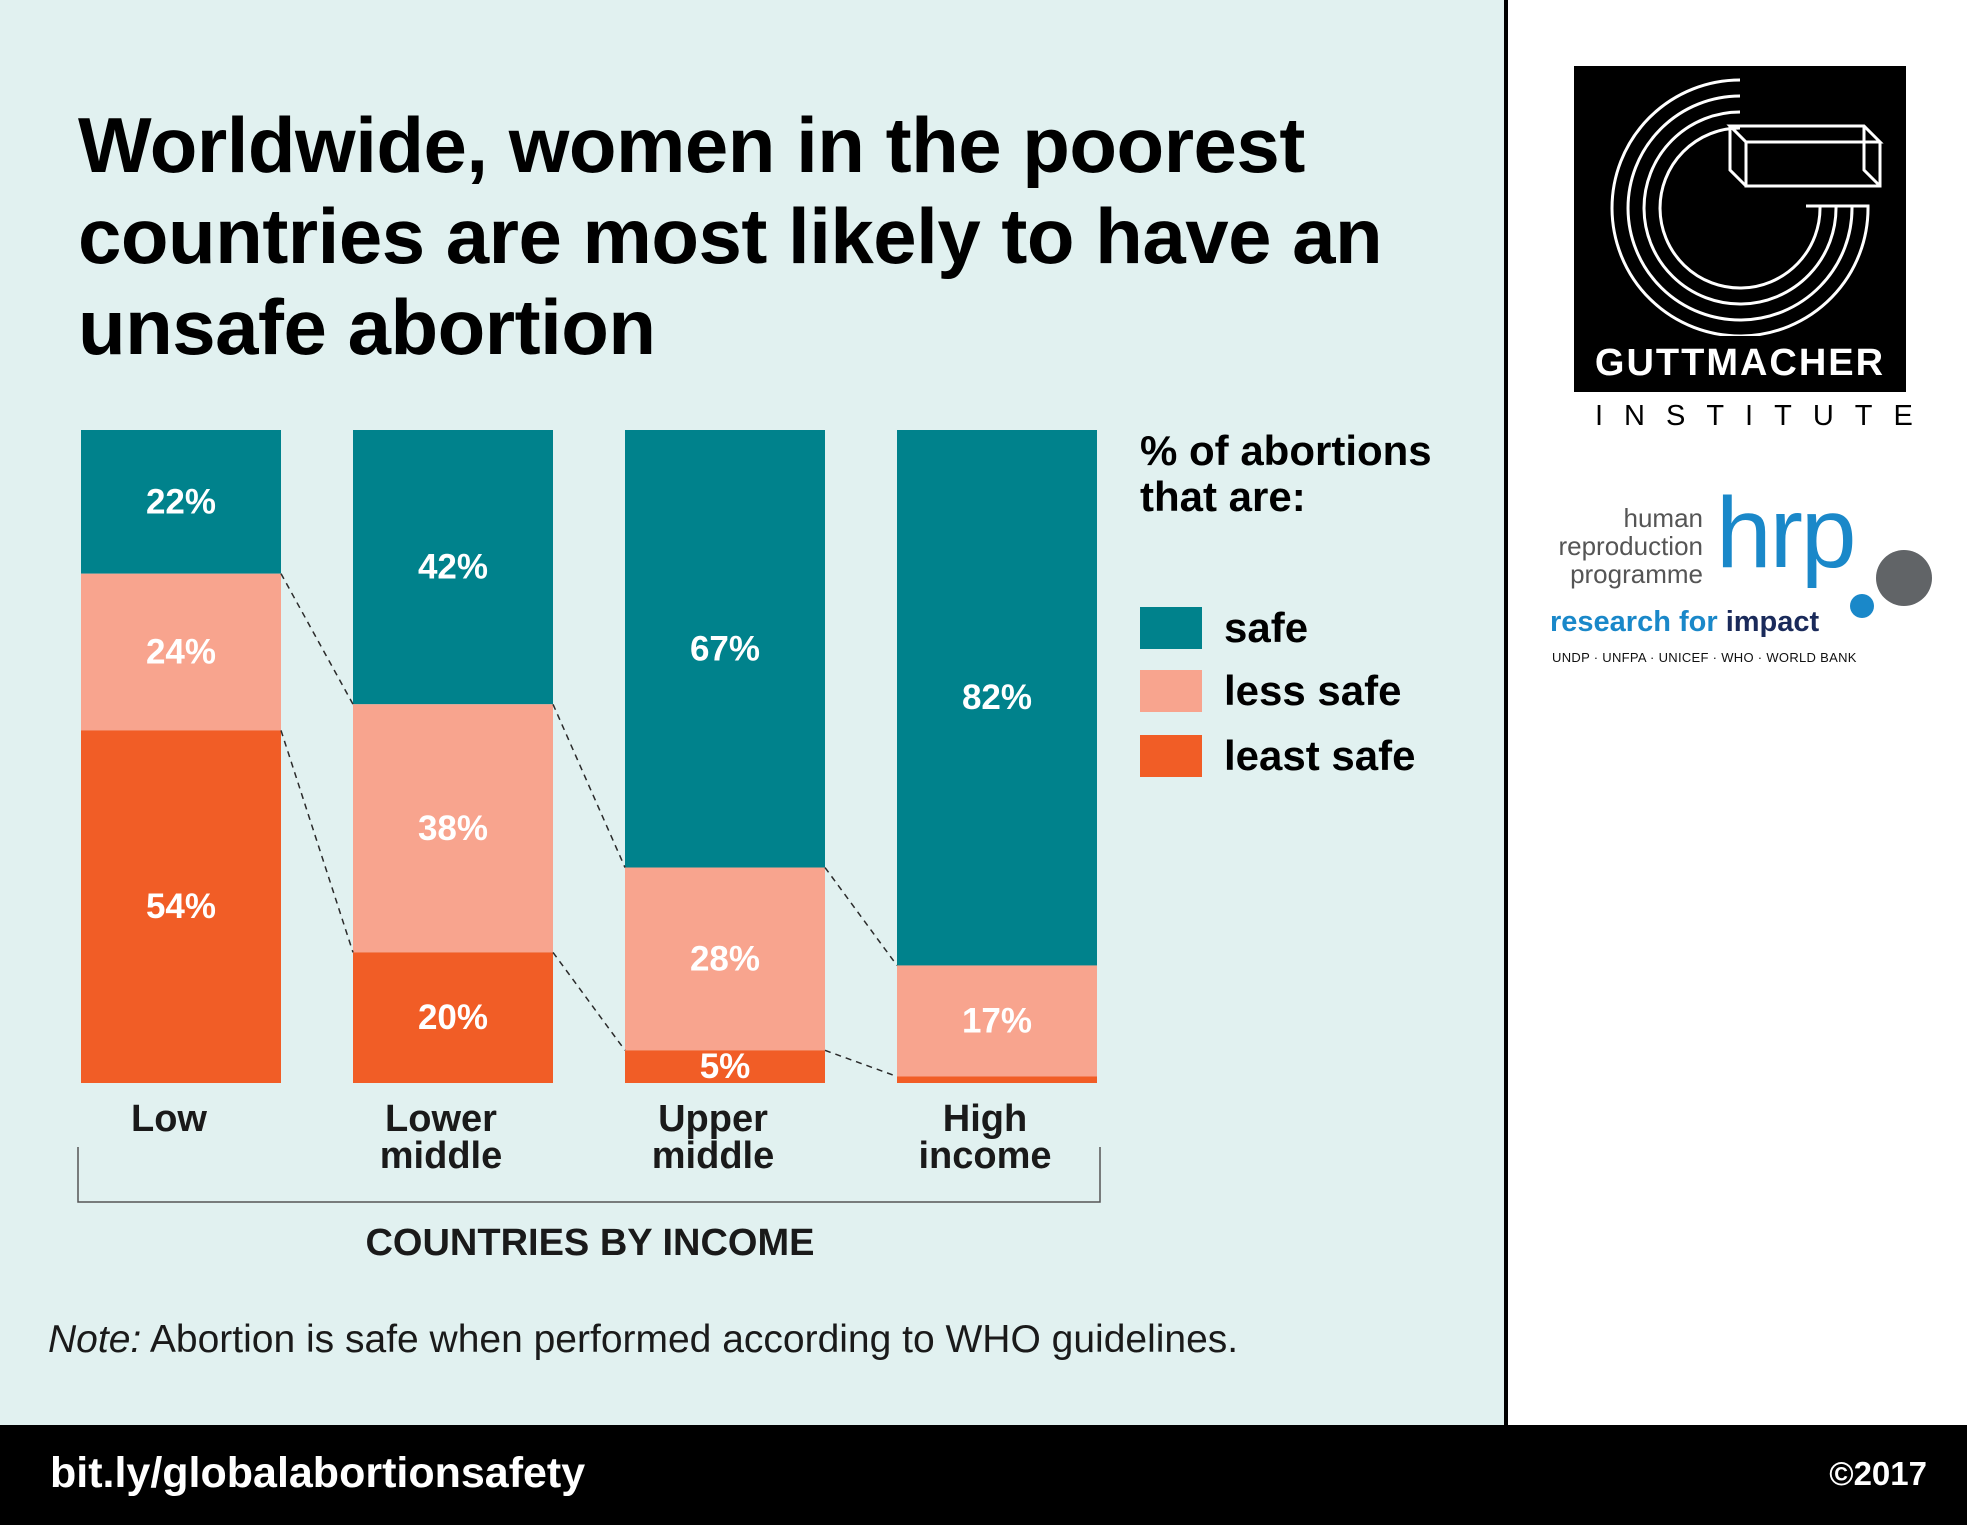 Image resolution: width=1967 pixels, height=1525 pixels. I want to click on hrp-acronym: hrp, so click(1786, 533).